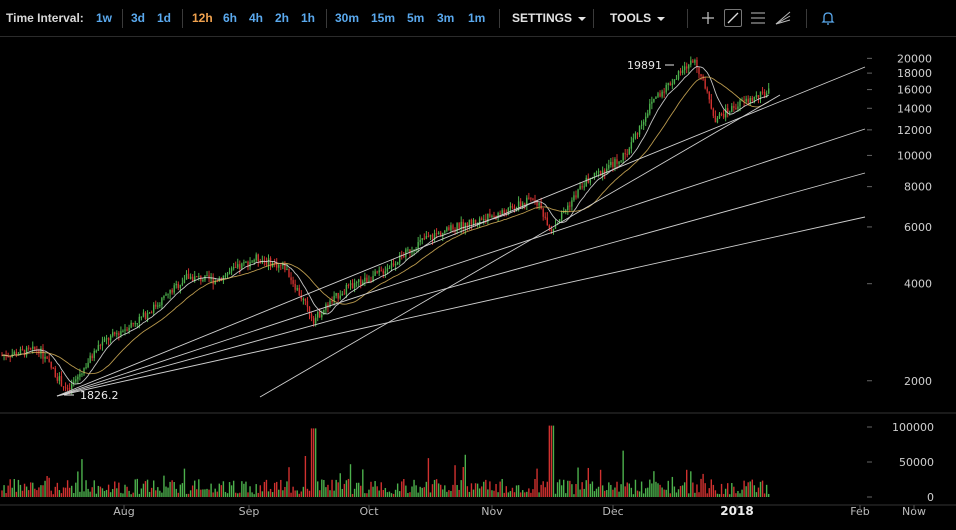  What do you see at coordinates (138, 18) in the screenshot?
I see `interval-3d: 3d` at bounding box center [138, 18].